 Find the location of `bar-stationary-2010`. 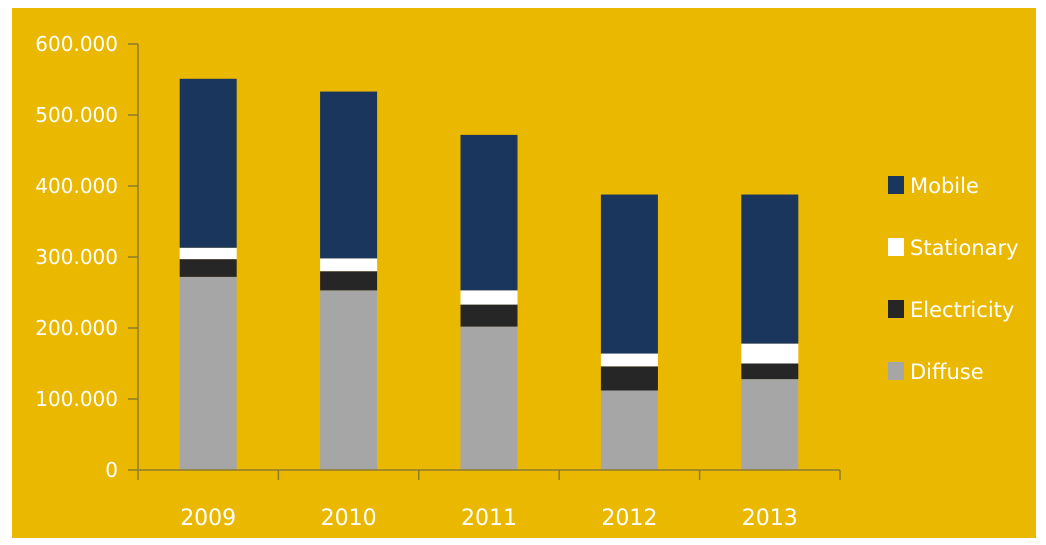

bar-stationary-2010 is located at coordinates (349, 265).